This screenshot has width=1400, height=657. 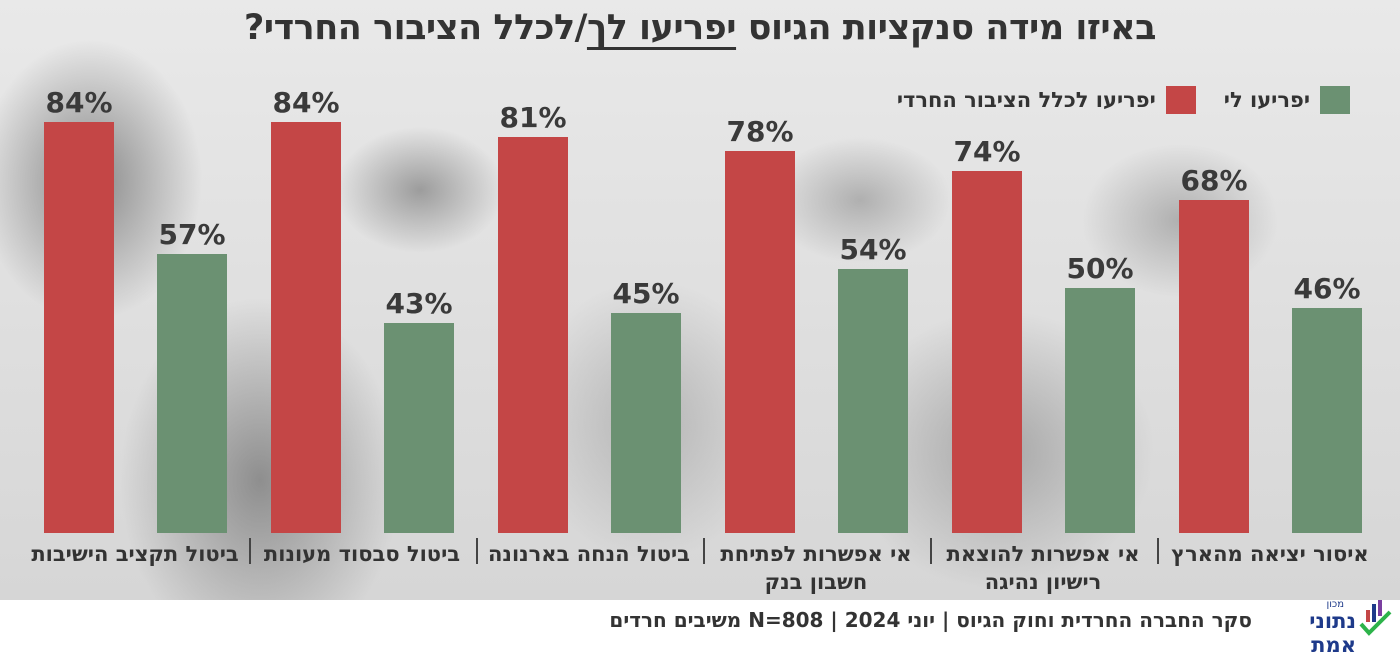 I want to click on logo-small-text: מכון, so click(x=1335, y=604).